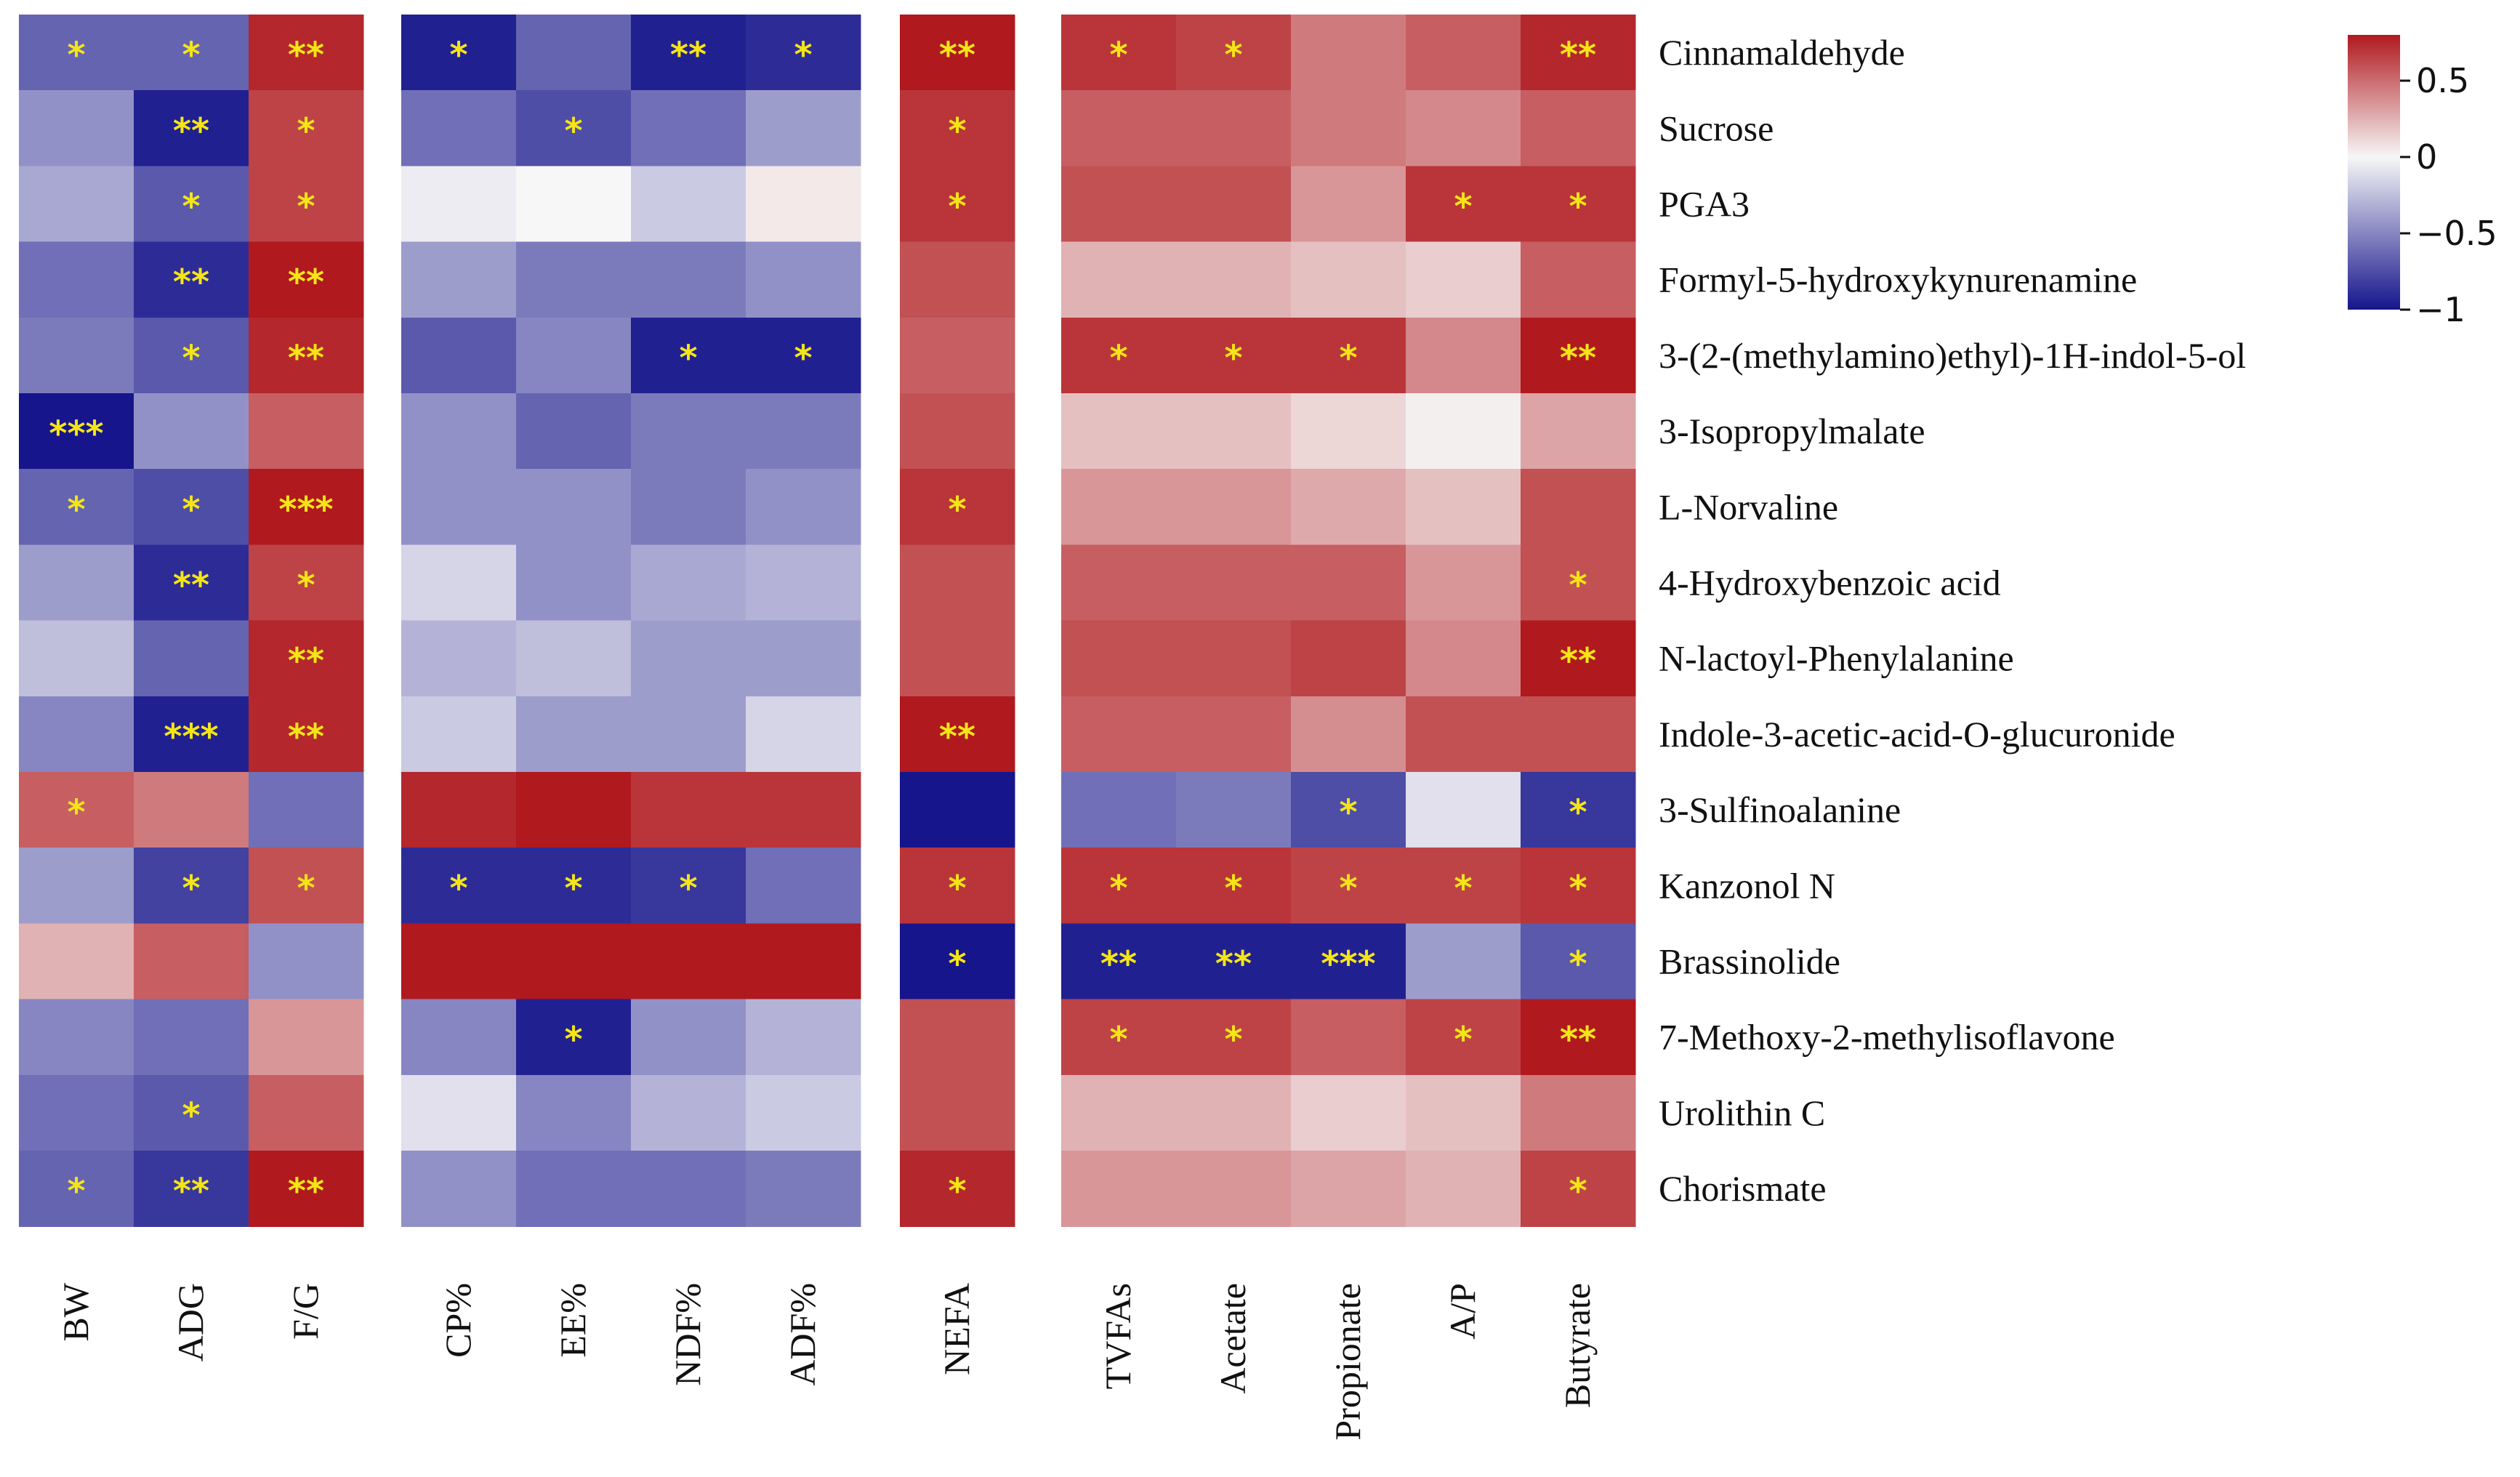  Describe the element at coordinates (458, 1320) in the screenshot. I see `column-label: CP%` at that location.